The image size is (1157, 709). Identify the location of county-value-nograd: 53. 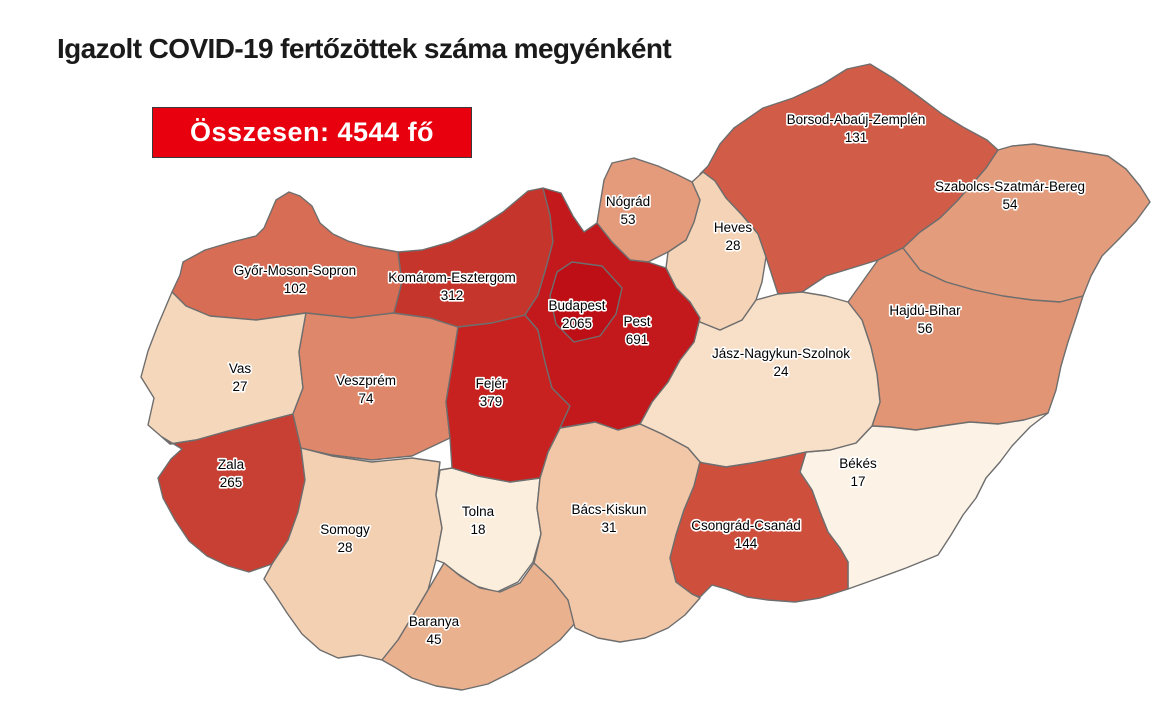
(627, 219).